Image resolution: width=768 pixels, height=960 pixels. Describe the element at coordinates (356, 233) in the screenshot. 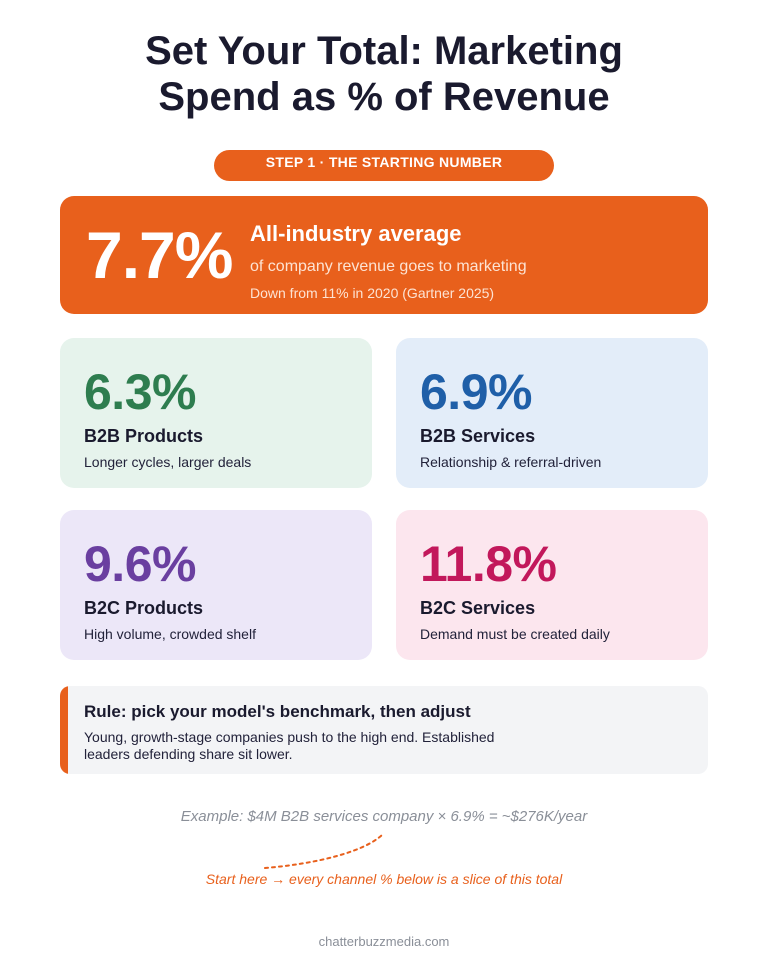

I see `hero-stat-heading: All-industry average` at that location.